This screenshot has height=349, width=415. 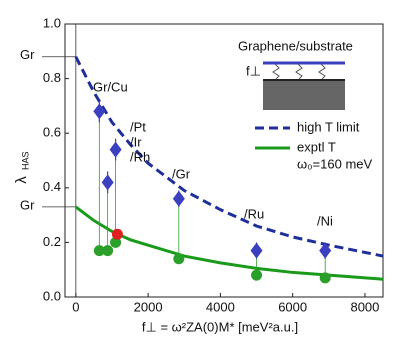 I want to click on y-tick-label: 0.2, so click(x=52, y=241).